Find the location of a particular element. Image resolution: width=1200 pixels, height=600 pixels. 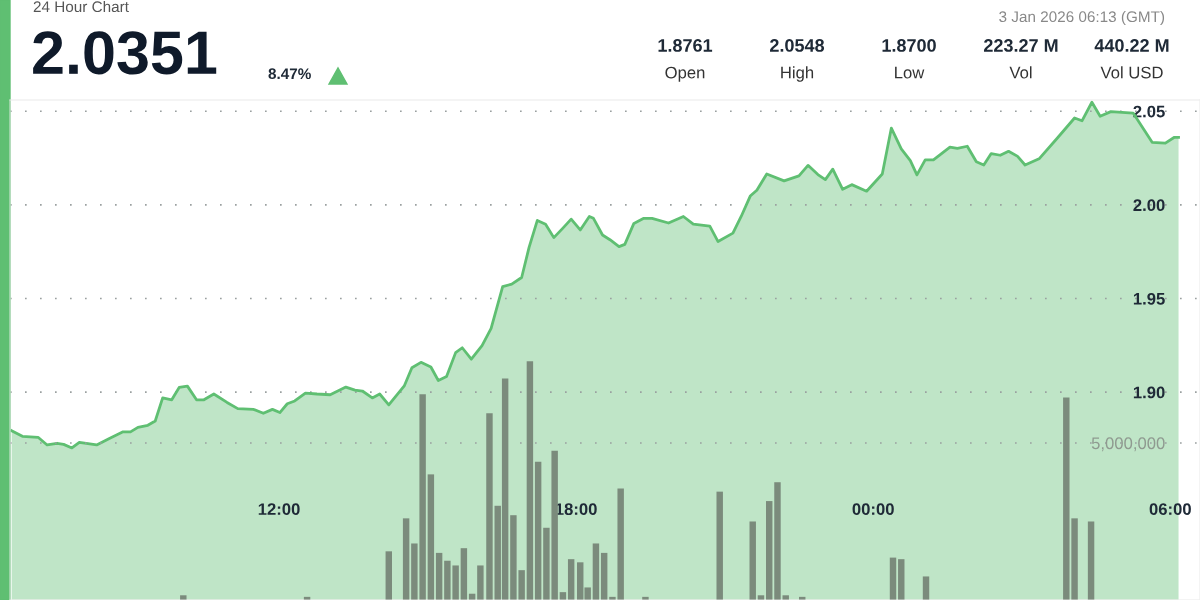

x-tick-label: 06:00 is located at coordinates (1170, 509).